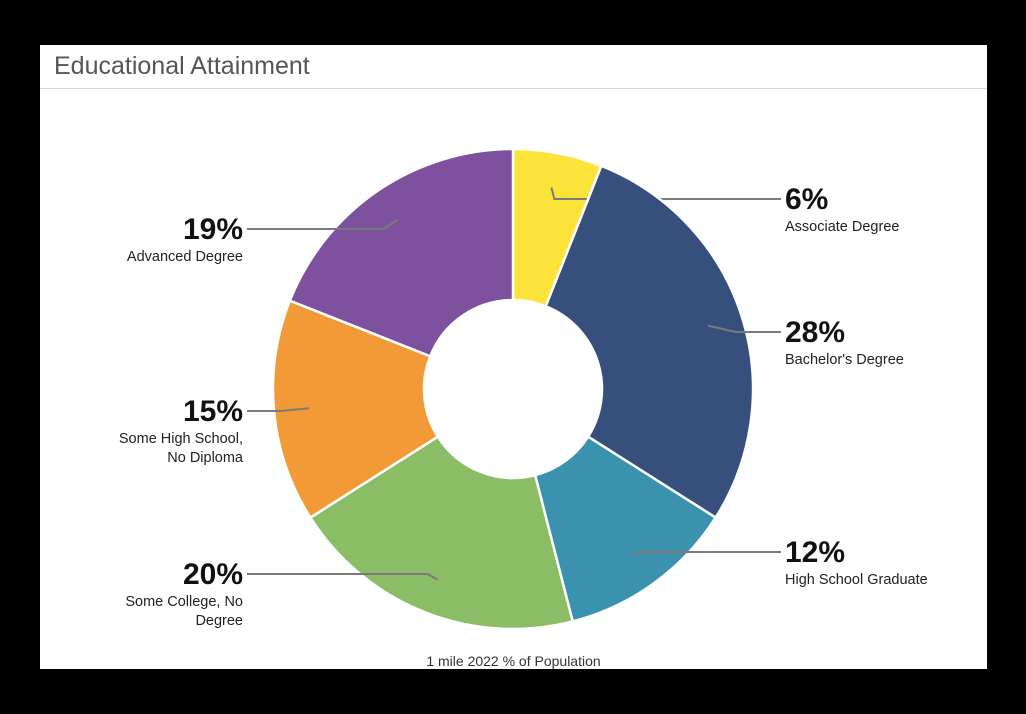 Image resolution: width=1026 pixels, height=714 pixels. I want to click on data-label-high-school-graduate: 12%, so click(815, 552).